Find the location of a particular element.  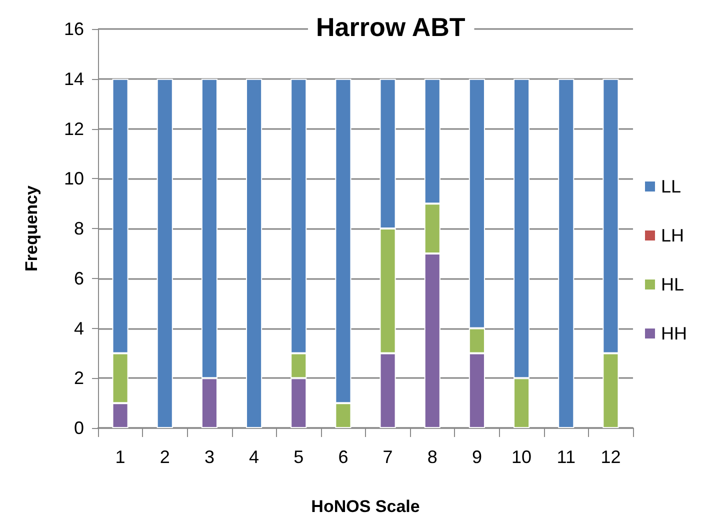

y-tick-label: 2 is located at coordinates (79, 378).